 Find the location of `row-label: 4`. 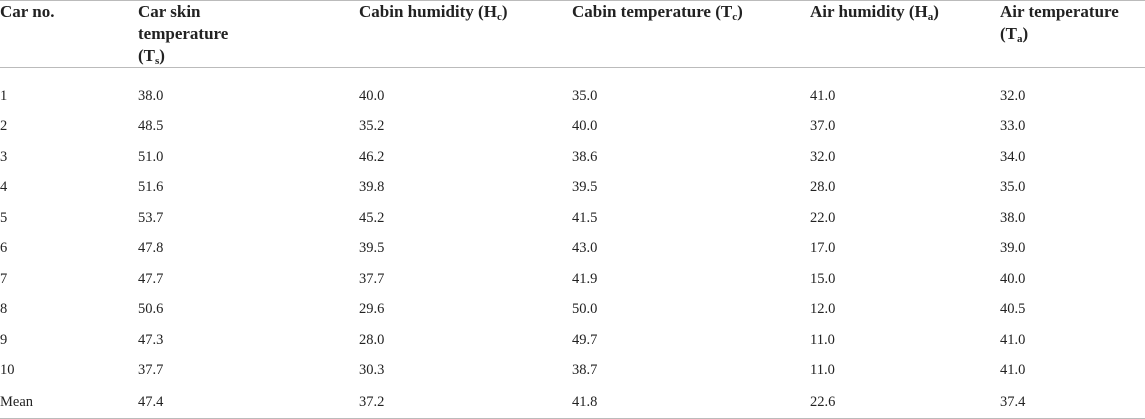

row-label: 4 is located at coordinates (4, 187).